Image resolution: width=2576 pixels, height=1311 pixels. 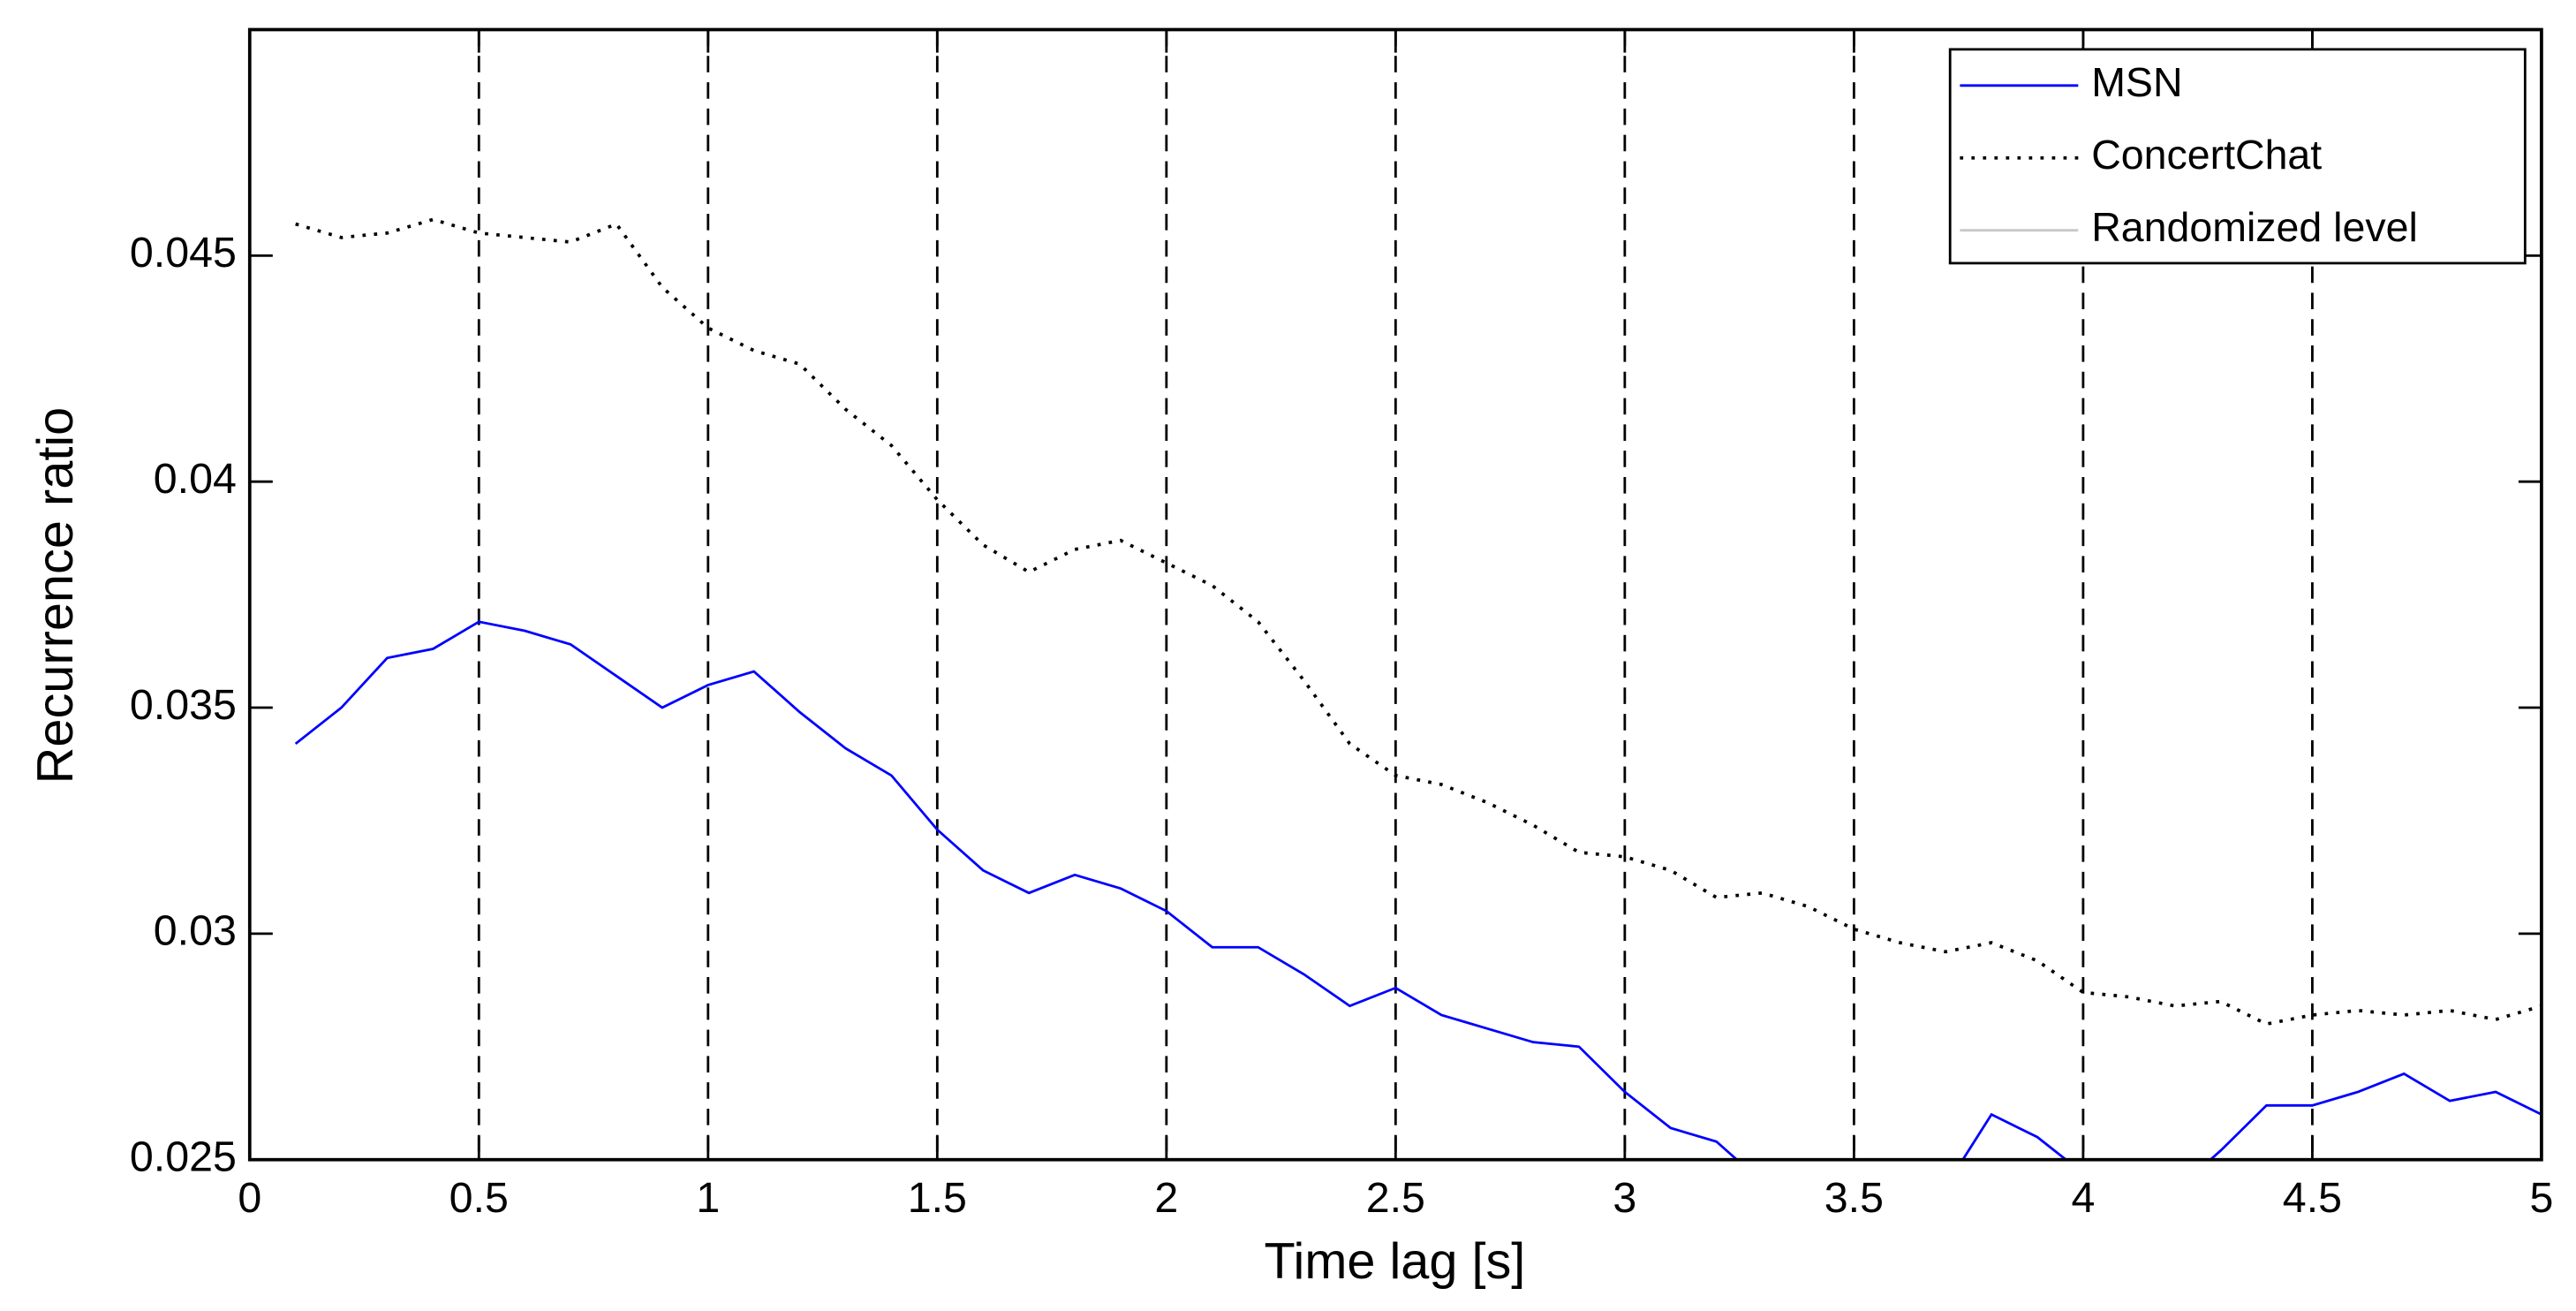 I want to click on x-tick-label: 3, so click(x=1625, y=1198).